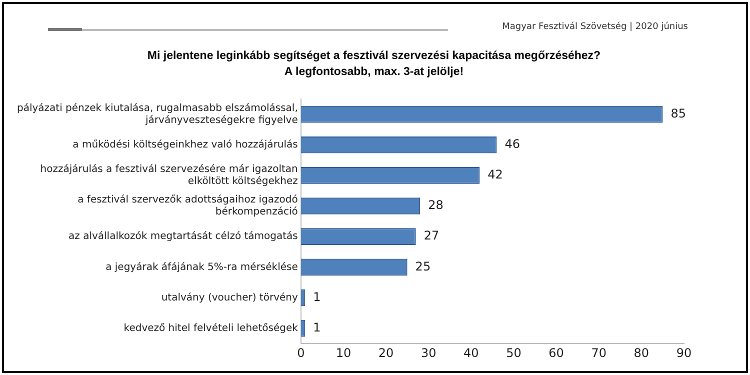 The width and height of the screenshot is (750, 375). What do you see at coordinates (599, 353) in the screenshot?
I see `x-tick-label: 70` at bounding box center [599, 353].